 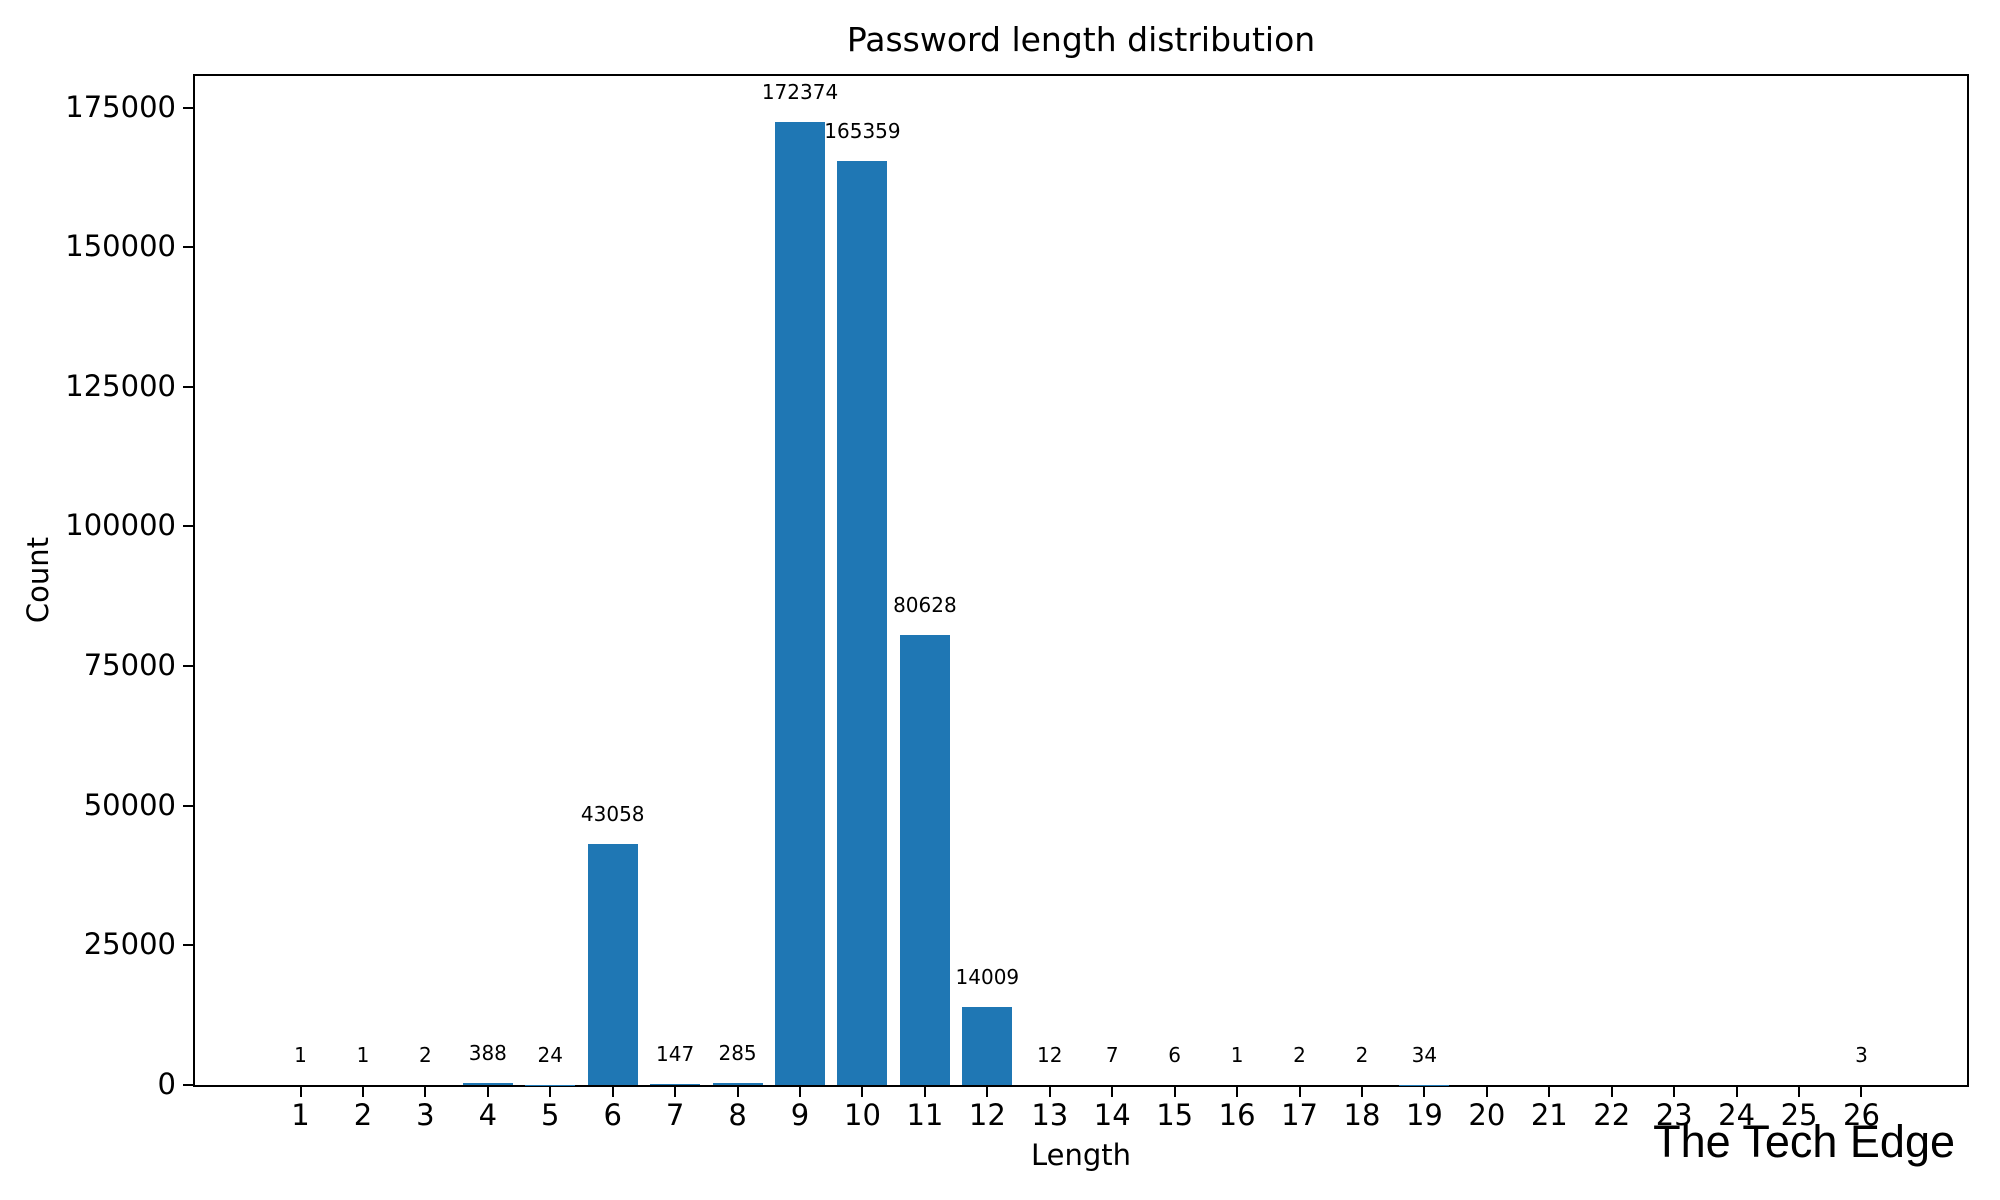 I want to click on x-tick-label: 24, so click(x=1737, y=1115).